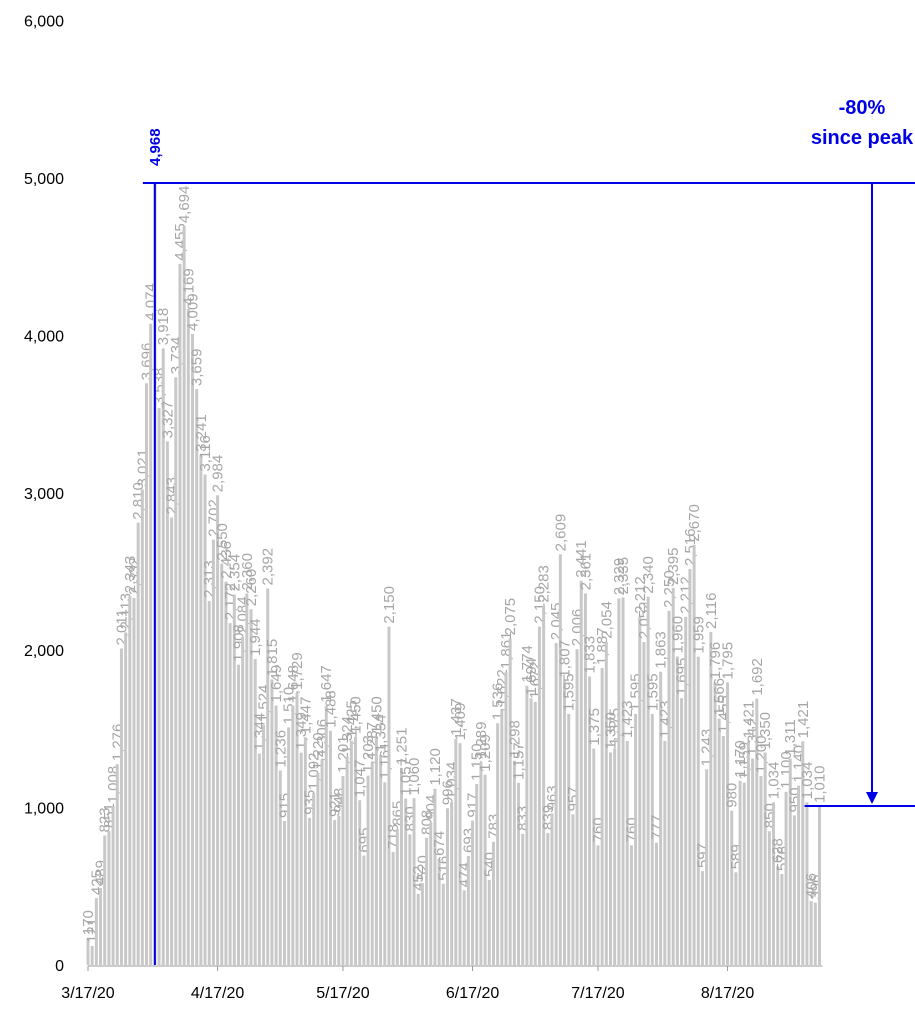  What do you see at coordinates (820, 784) in the screenshot?
I see `value-label: 1,010` at bounding box center [820, 784].